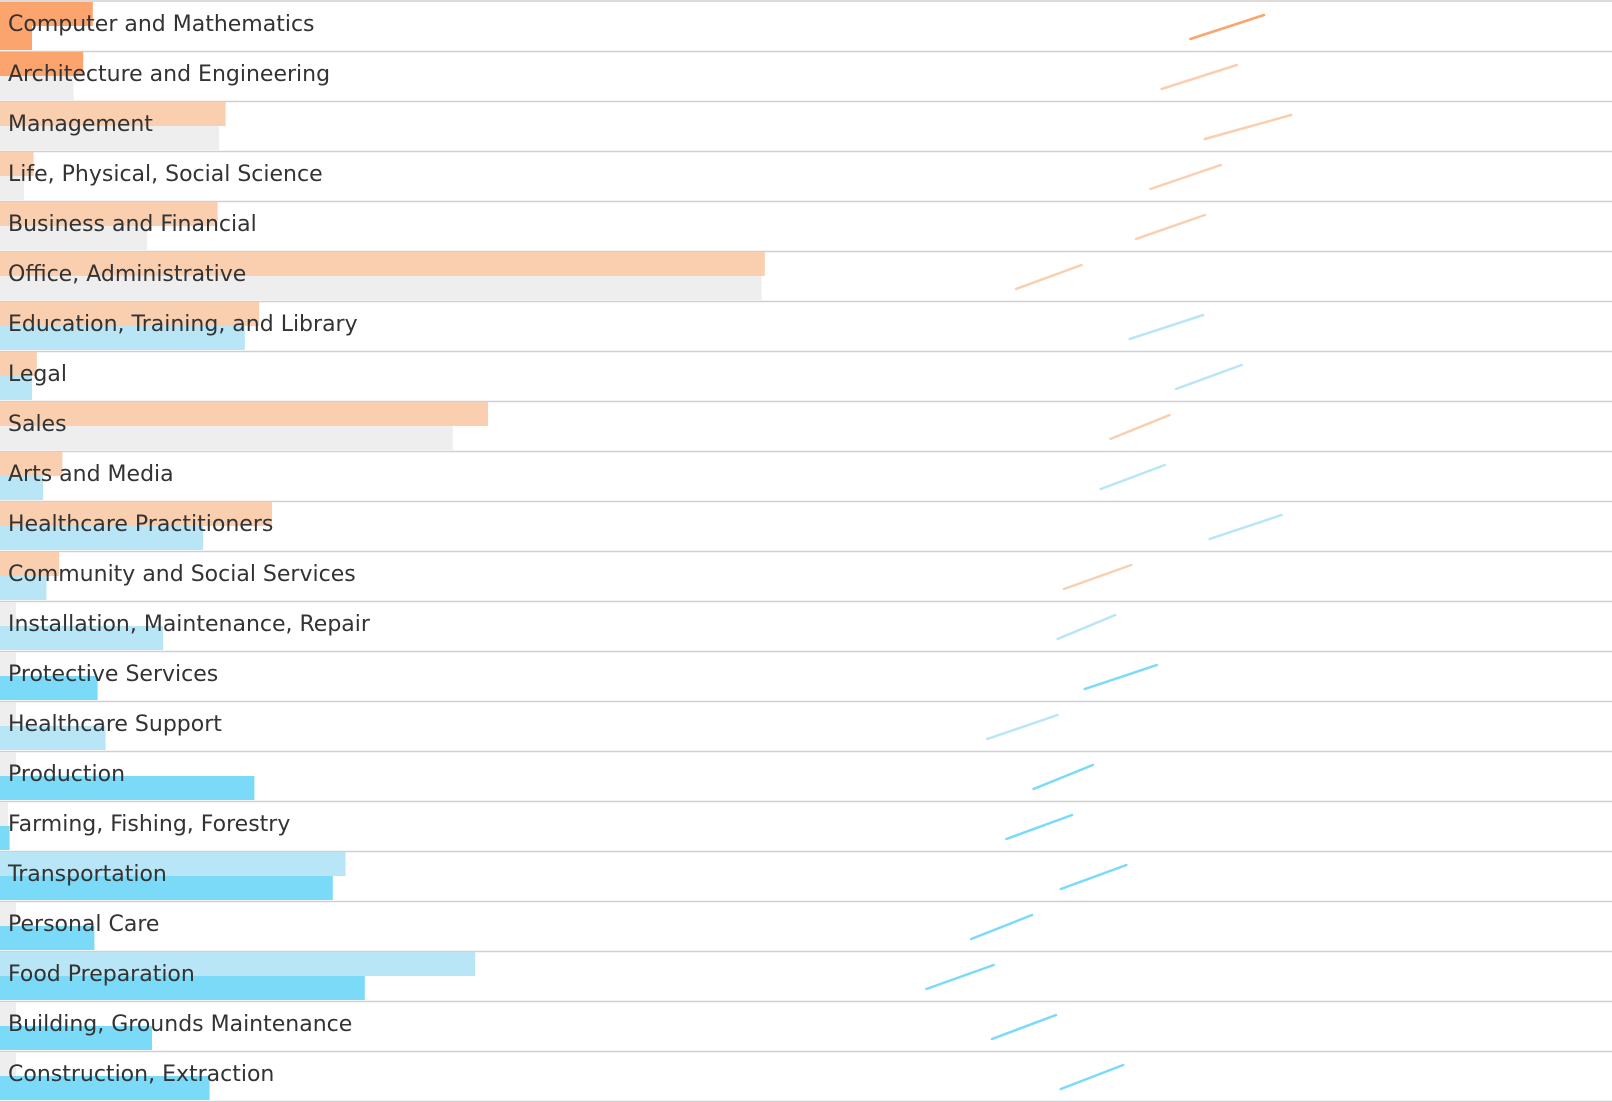  I want to click on category-label: Personal Care, so click(83, 924).